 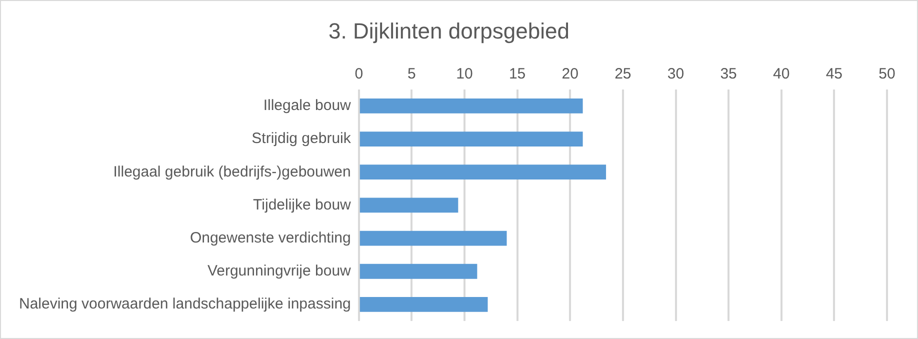 I want to click on y-tick-label: Naleving voorwaarden landschappelijke inpassing, so click(x=185, y=304).